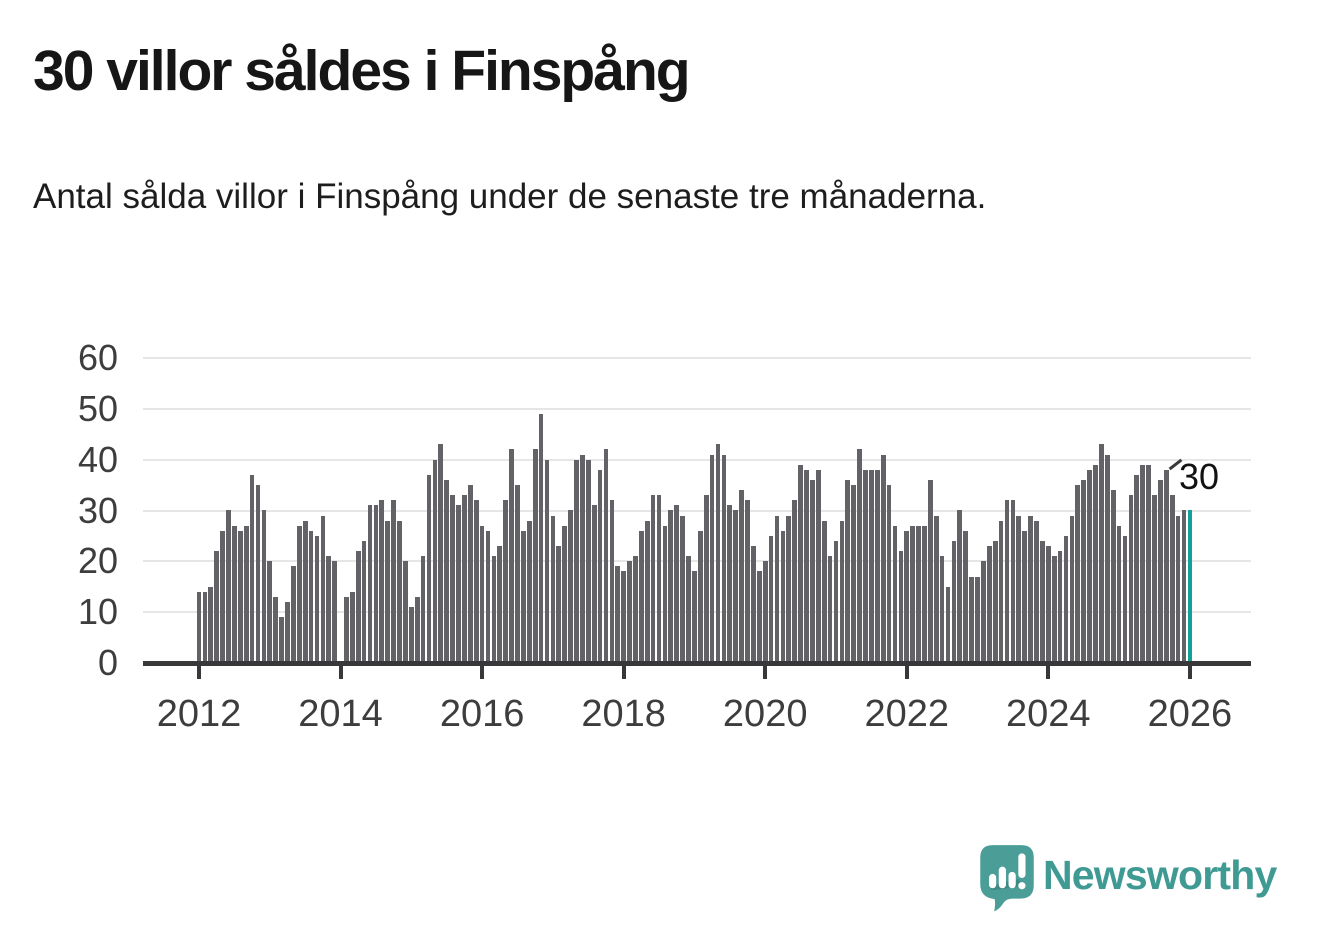 Image resolution: width=1322 pixels, height=939 pixels. Describe the element at coordinates (97, 459) in the screenshot. I see `y-axis-label: 40` at that location.